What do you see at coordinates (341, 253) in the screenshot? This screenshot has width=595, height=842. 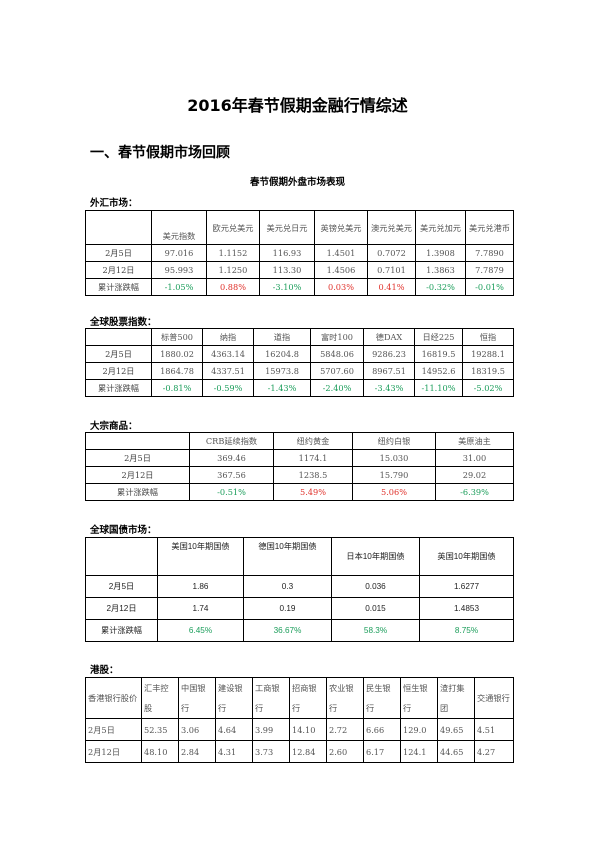 I see `cell: 1.4501` at bounding box center [341, 253].